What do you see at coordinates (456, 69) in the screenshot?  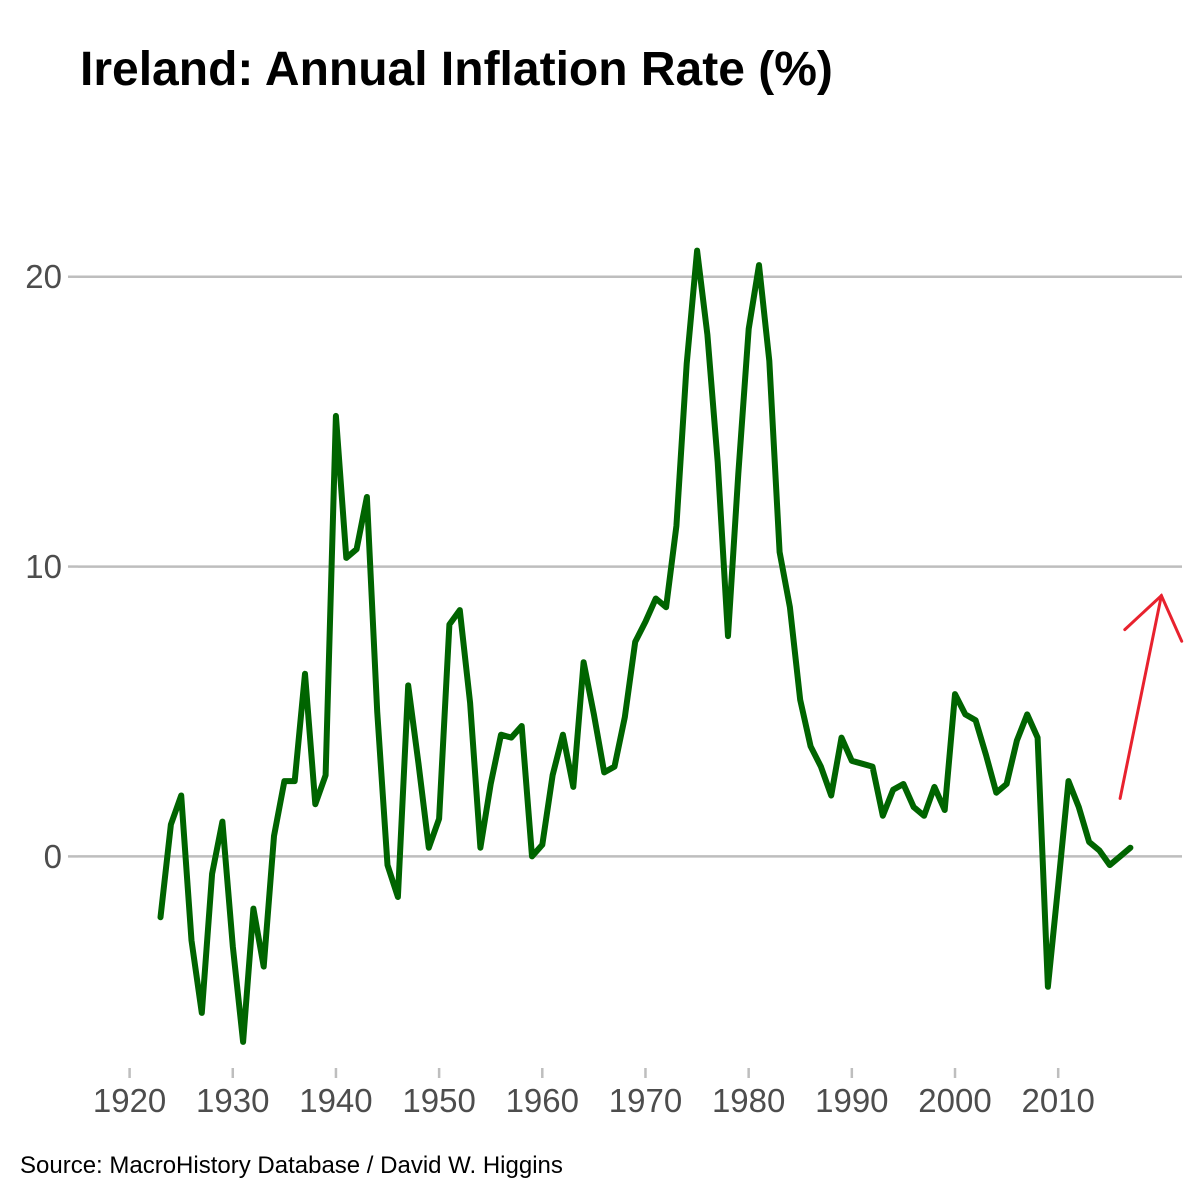 I see `chart-title: Ireland: Annual Inflation Rate (%)` at bounding box center [456, 69].